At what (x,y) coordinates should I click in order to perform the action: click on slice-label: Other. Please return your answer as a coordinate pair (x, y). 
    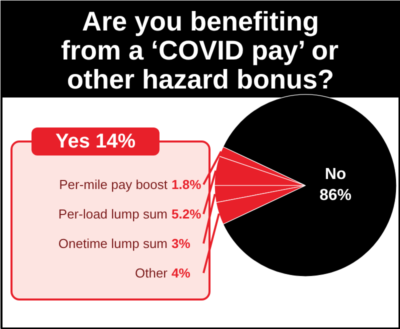
    Looking at the image, I should click on (151, 273).